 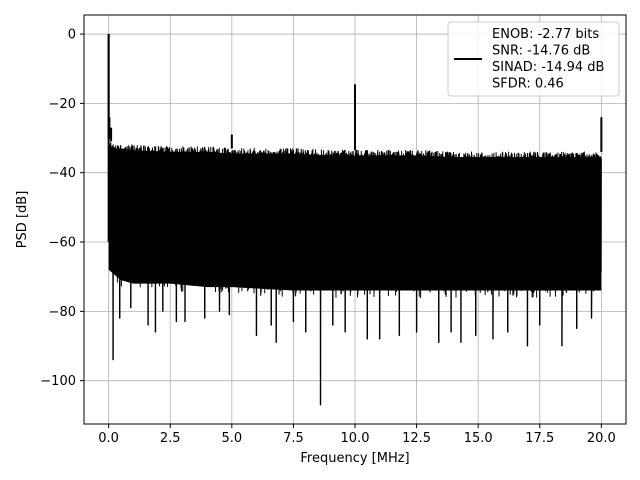 What do you see at coordinates (62, 173) in the screenshot?
I see `y-tick-label: −40` at bounding box center [62, 173].